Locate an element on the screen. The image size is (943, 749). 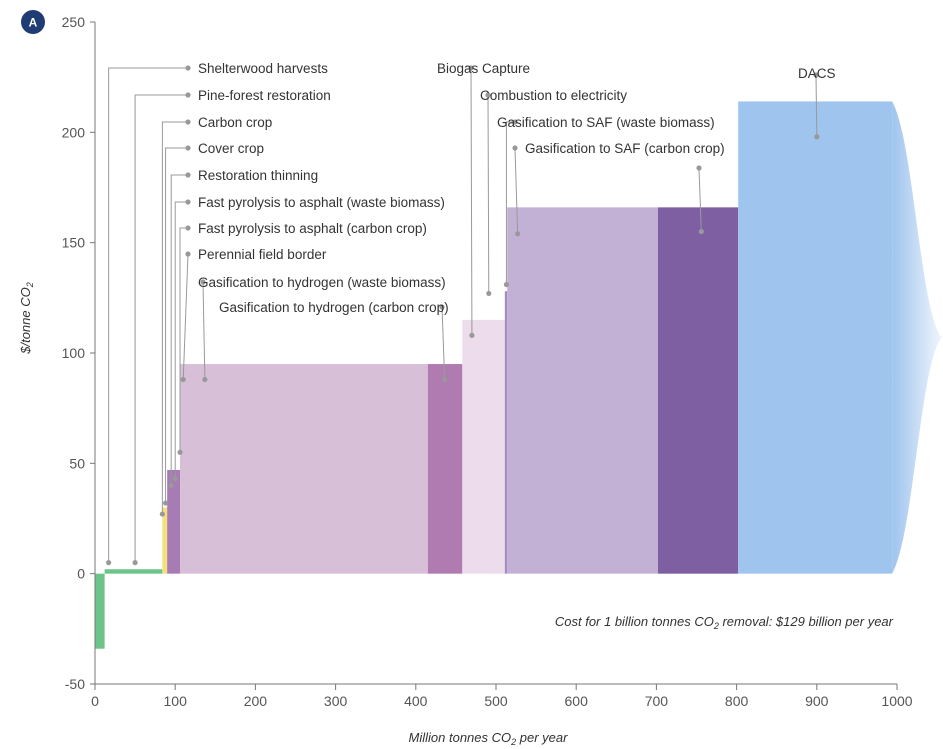
annotation-6: Fast pyrolysis to asphalt (carbon crop) is located at coordinates (302, 338).